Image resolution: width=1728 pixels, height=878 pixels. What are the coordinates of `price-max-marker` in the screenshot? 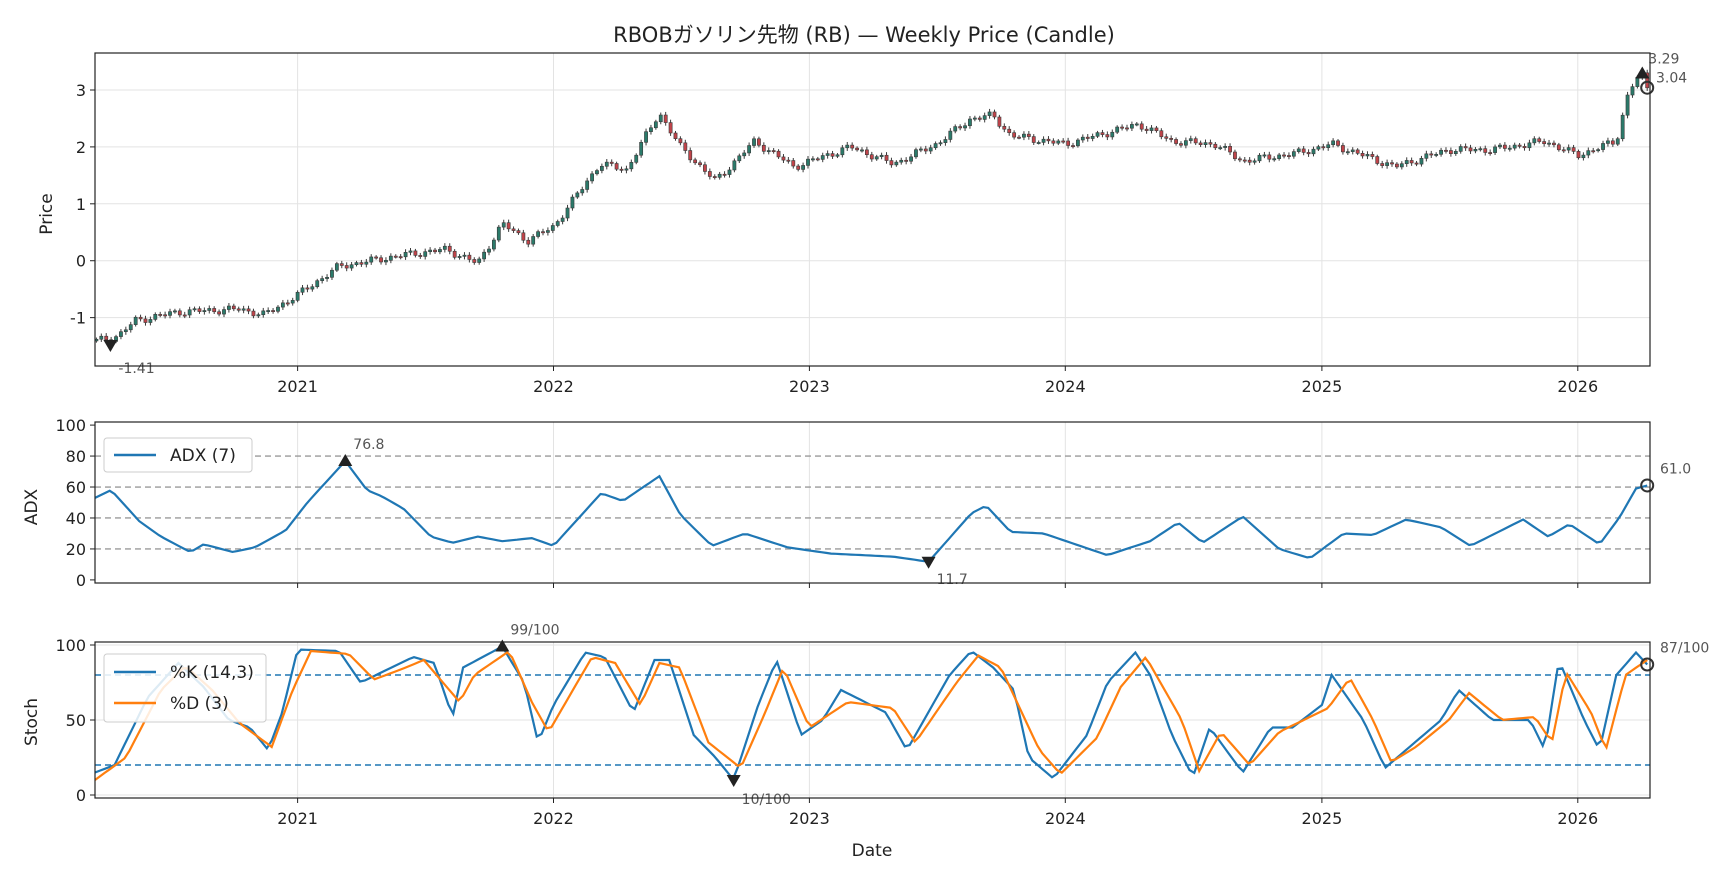 It's located at (1642, 72).